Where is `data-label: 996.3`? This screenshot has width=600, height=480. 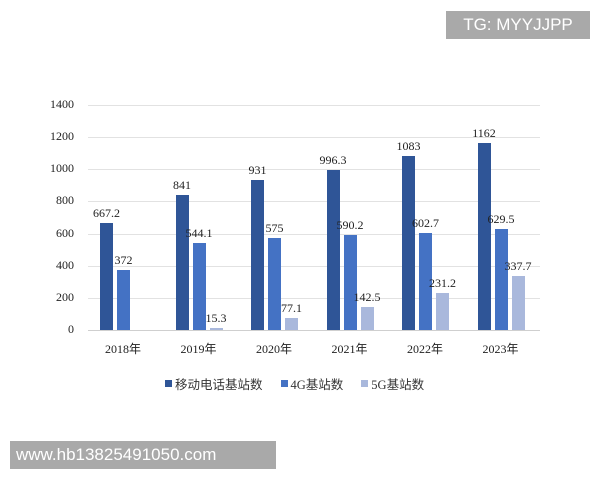 data-label: 996.3 is located at coordinates (333, 159).